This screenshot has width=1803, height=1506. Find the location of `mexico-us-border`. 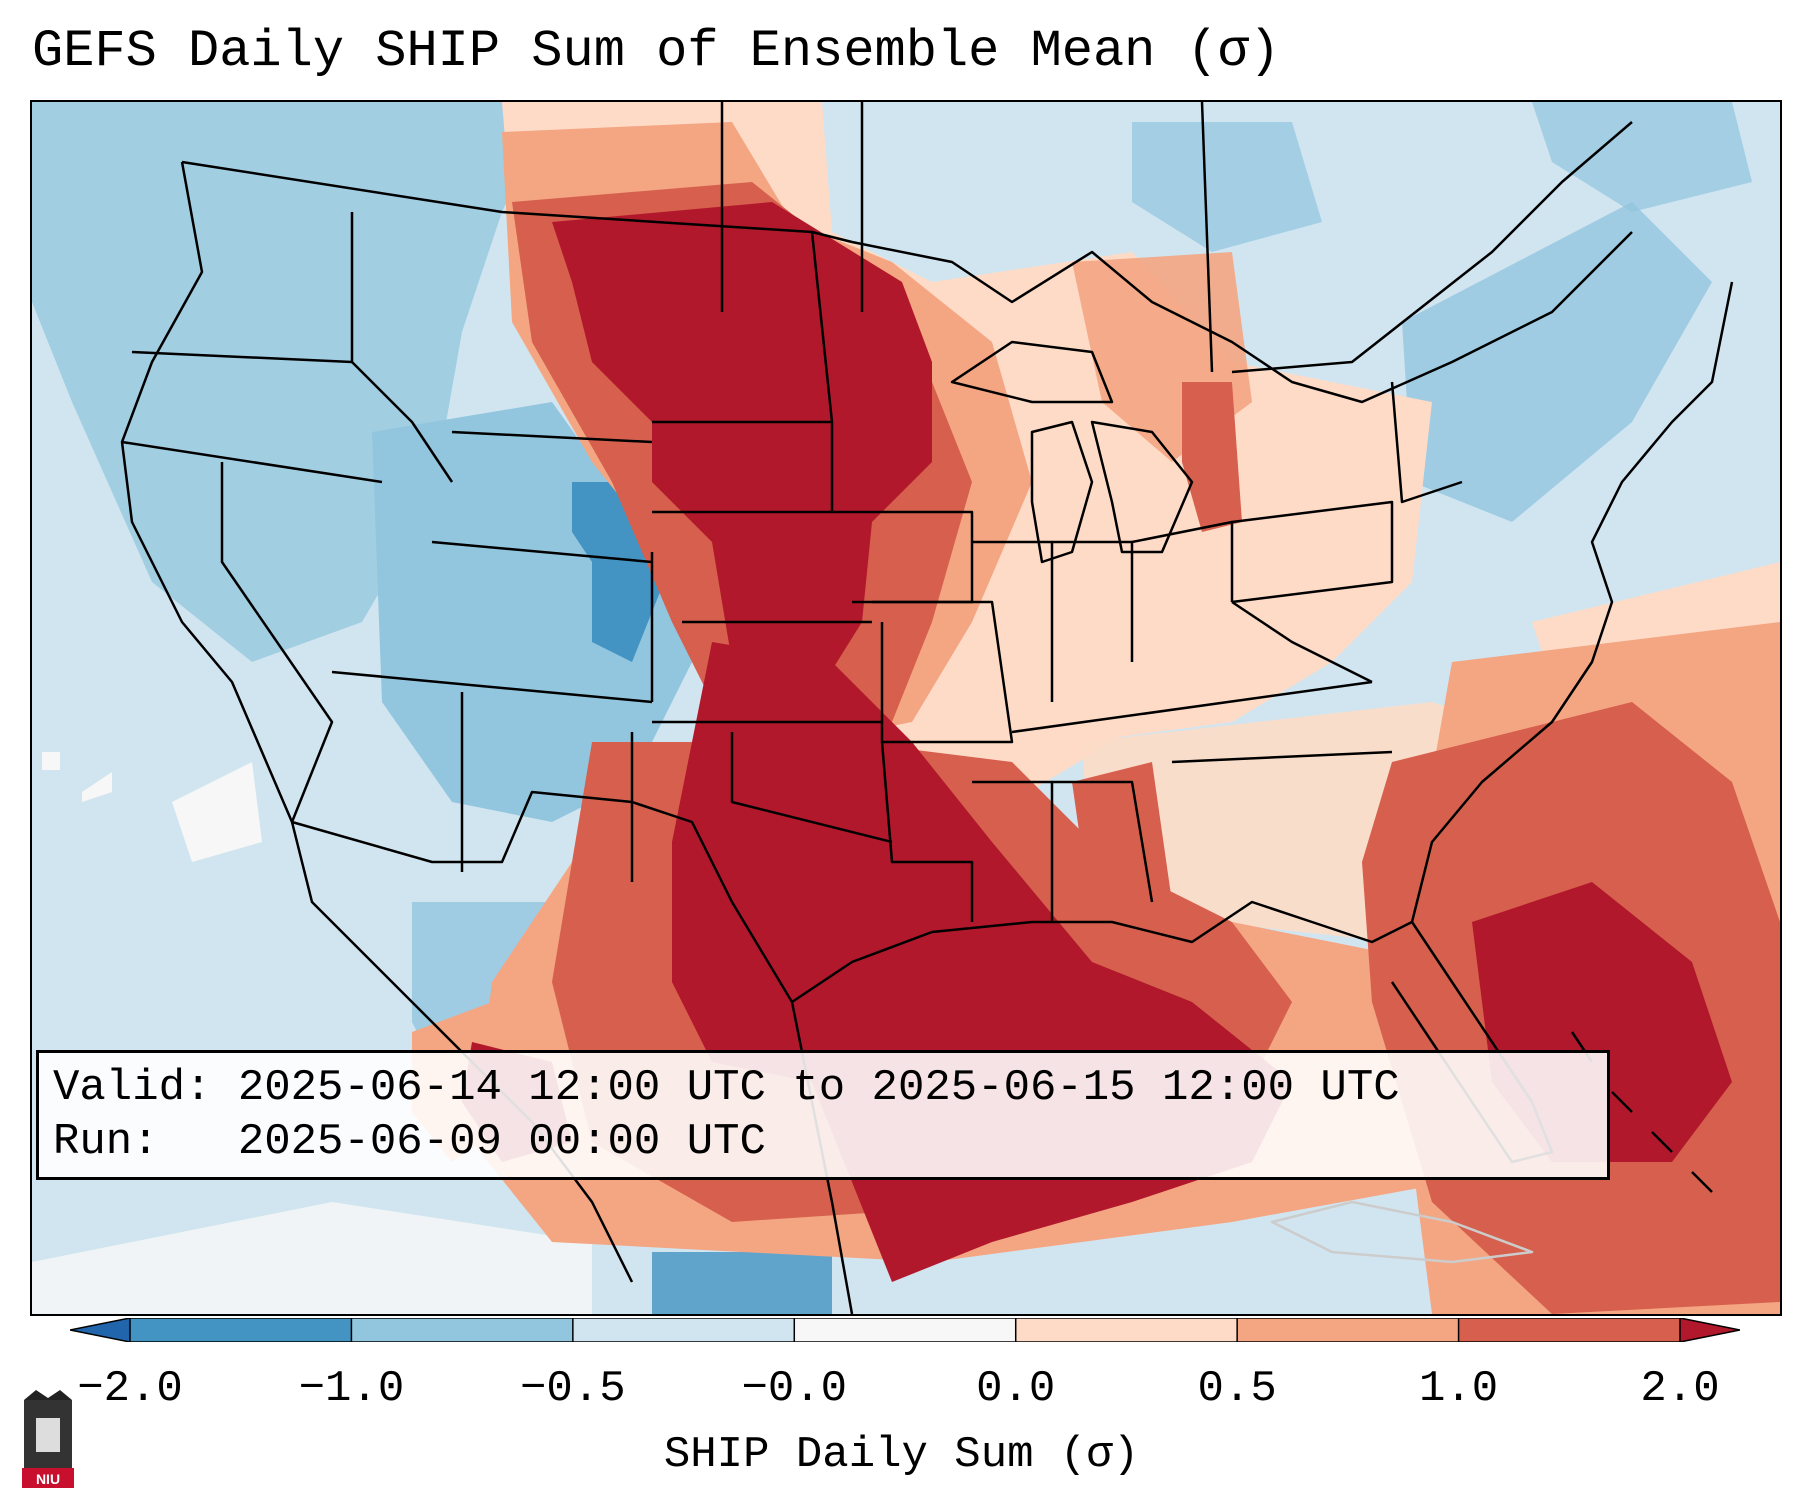

mexico-us-border is located at coordinates (542, 896).